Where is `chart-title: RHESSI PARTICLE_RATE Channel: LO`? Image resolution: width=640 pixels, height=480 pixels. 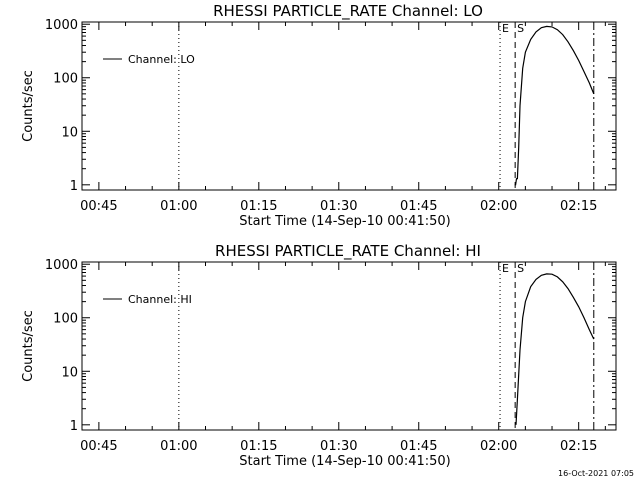
chart-title: RHESSI PARTICLE_RATE Channel: LO is located at coordinates (348, 11).